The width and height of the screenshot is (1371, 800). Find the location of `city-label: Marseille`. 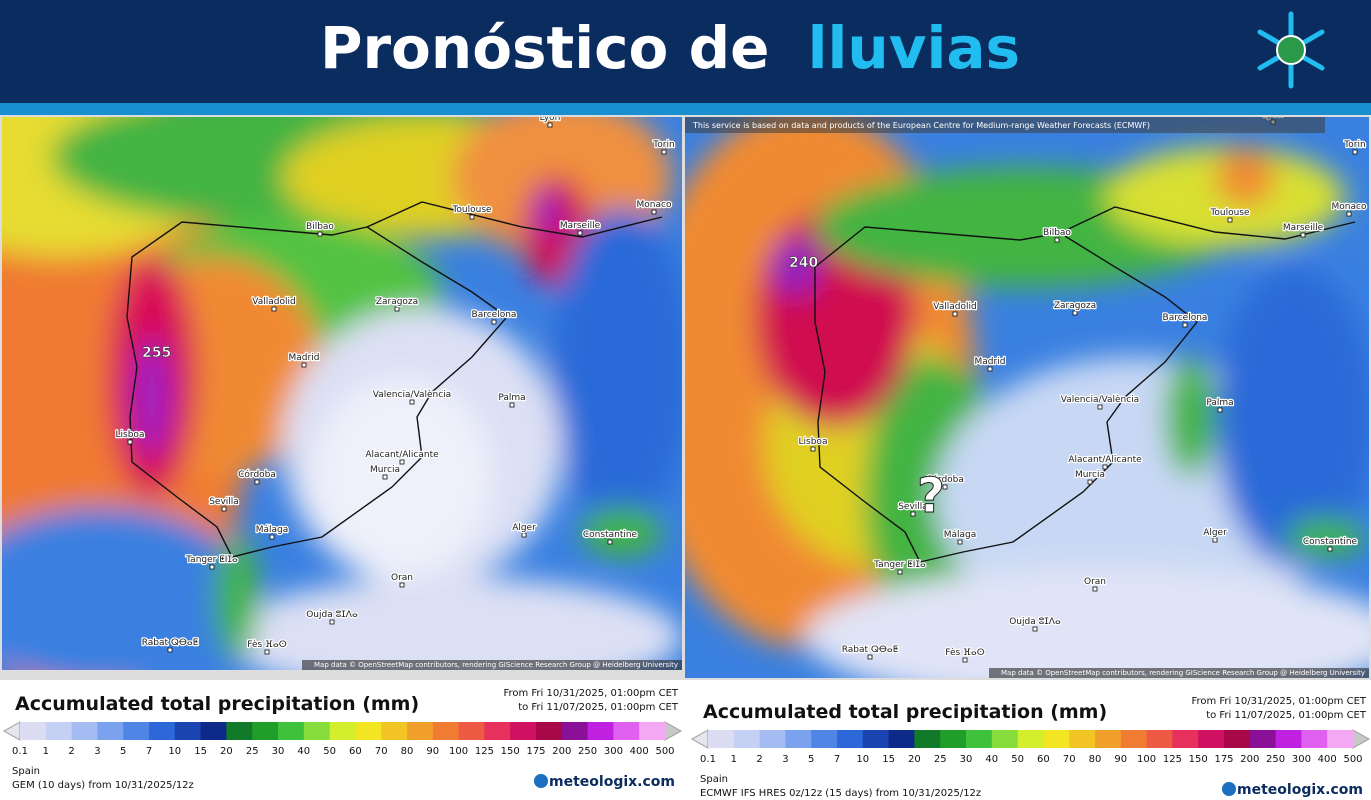

city-label: Marseille is located at coordinates (1303, 228).